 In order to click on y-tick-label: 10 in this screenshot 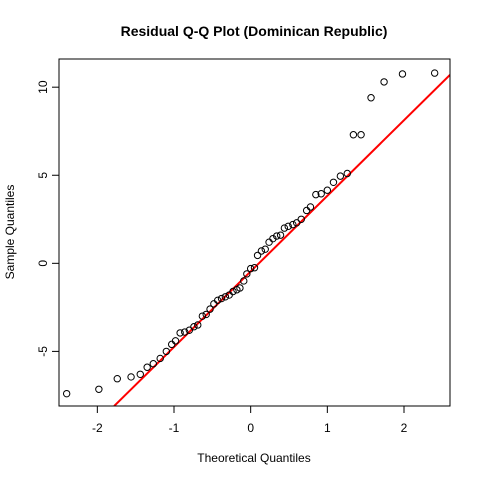, I will do `click(43, 87)`.